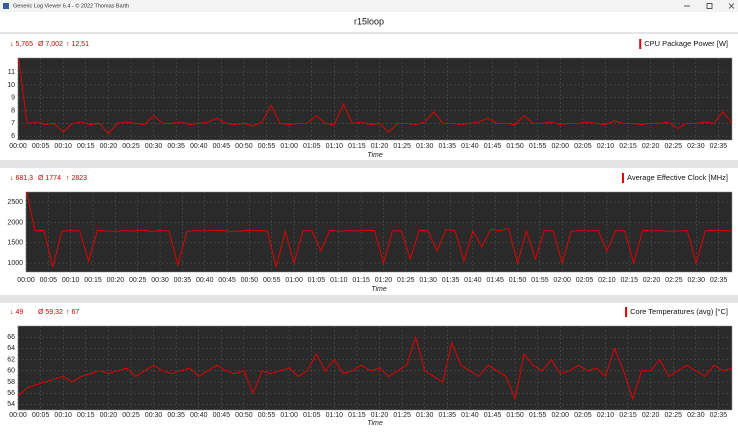  Describe the element at coordinates (11, 393) in the screenshot. I see `y-tick-label: 56` at that location.